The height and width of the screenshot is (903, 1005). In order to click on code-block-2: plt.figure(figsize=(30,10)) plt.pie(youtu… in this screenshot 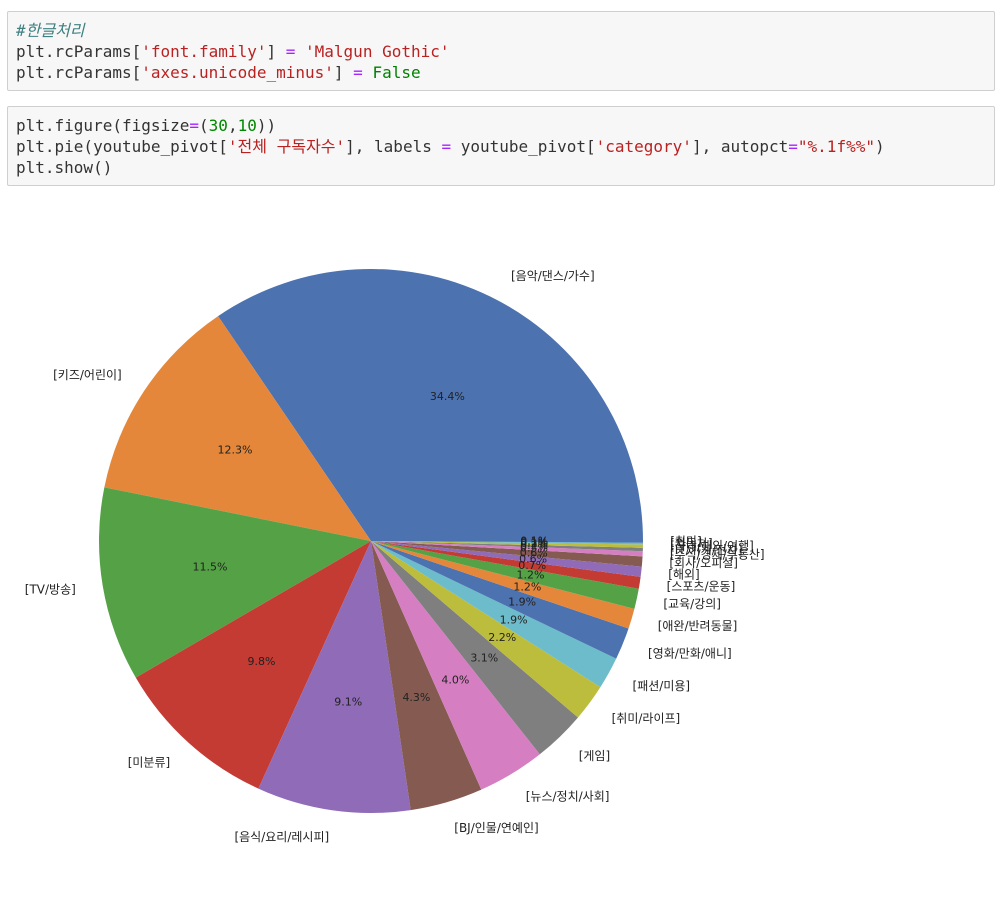, I will do `click(450, 146)`.